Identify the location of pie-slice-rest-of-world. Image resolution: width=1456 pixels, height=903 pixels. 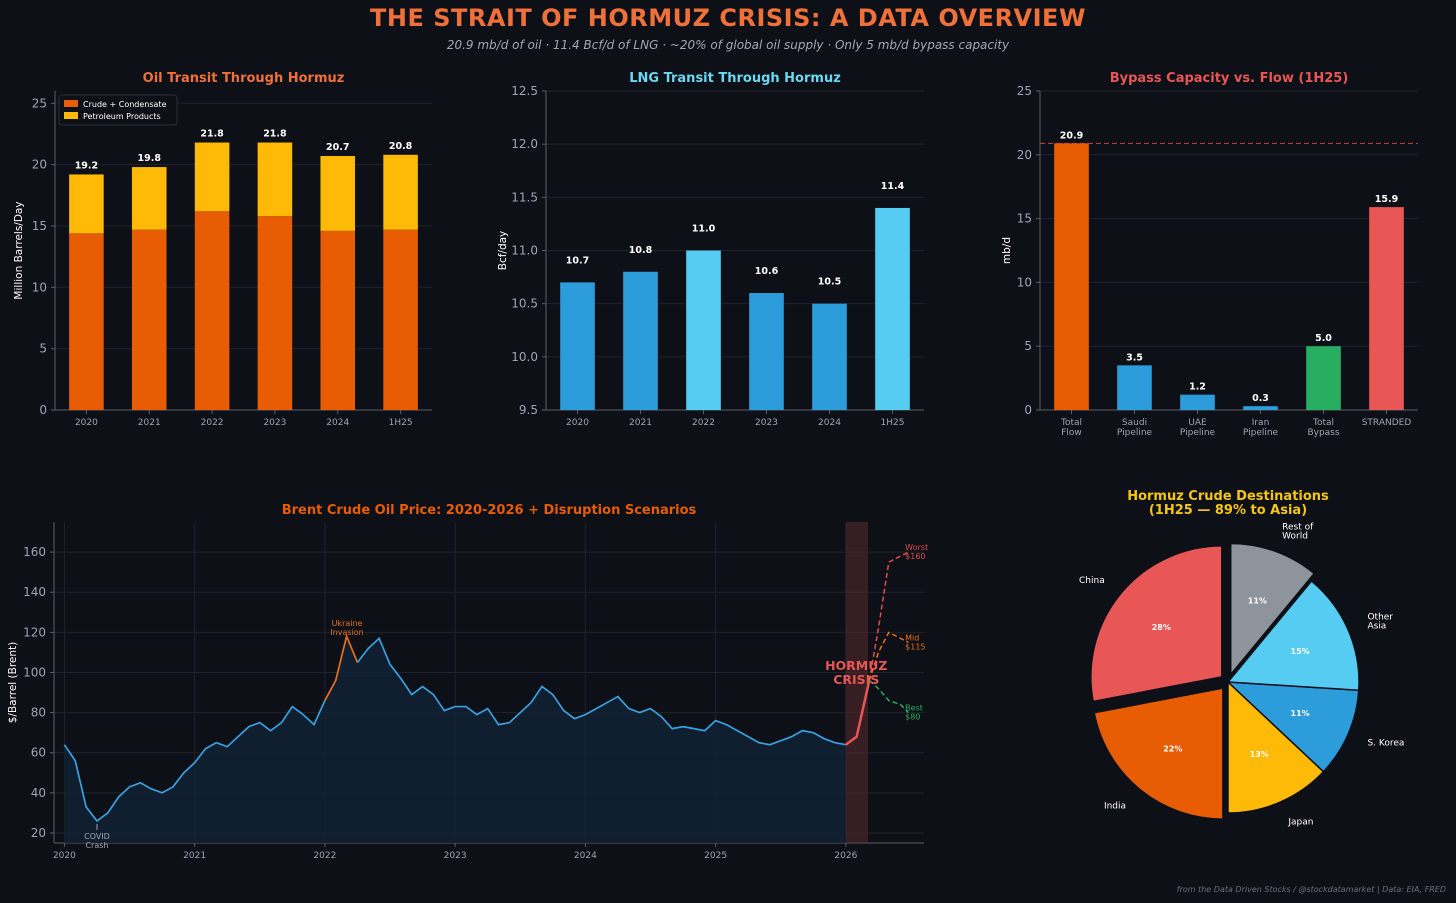
(1272, 609).